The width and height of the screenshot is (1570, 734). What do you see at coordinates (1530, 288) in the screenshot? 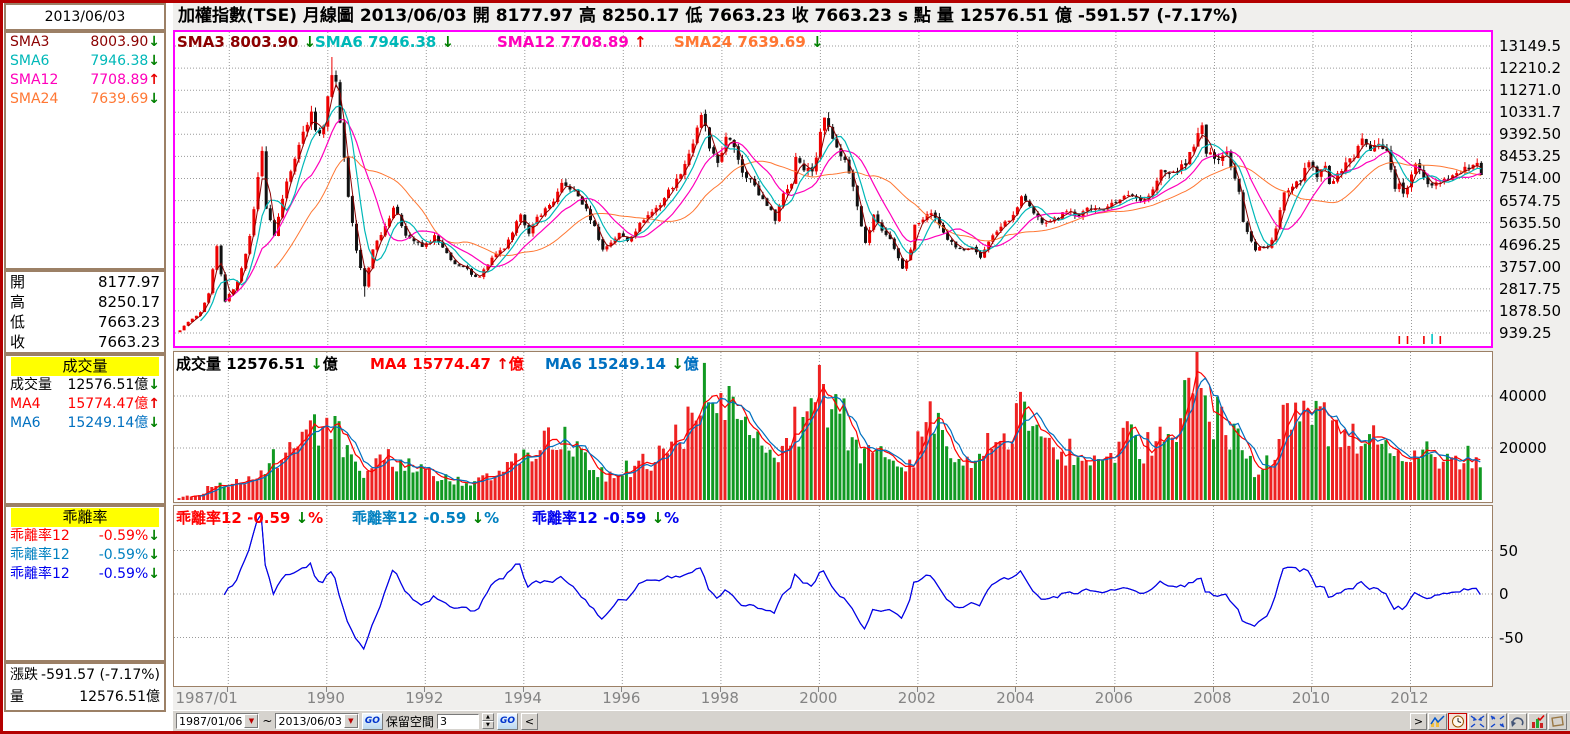
I see `axis-tick-label: 2817.75` at bounding box center [1530, 288].